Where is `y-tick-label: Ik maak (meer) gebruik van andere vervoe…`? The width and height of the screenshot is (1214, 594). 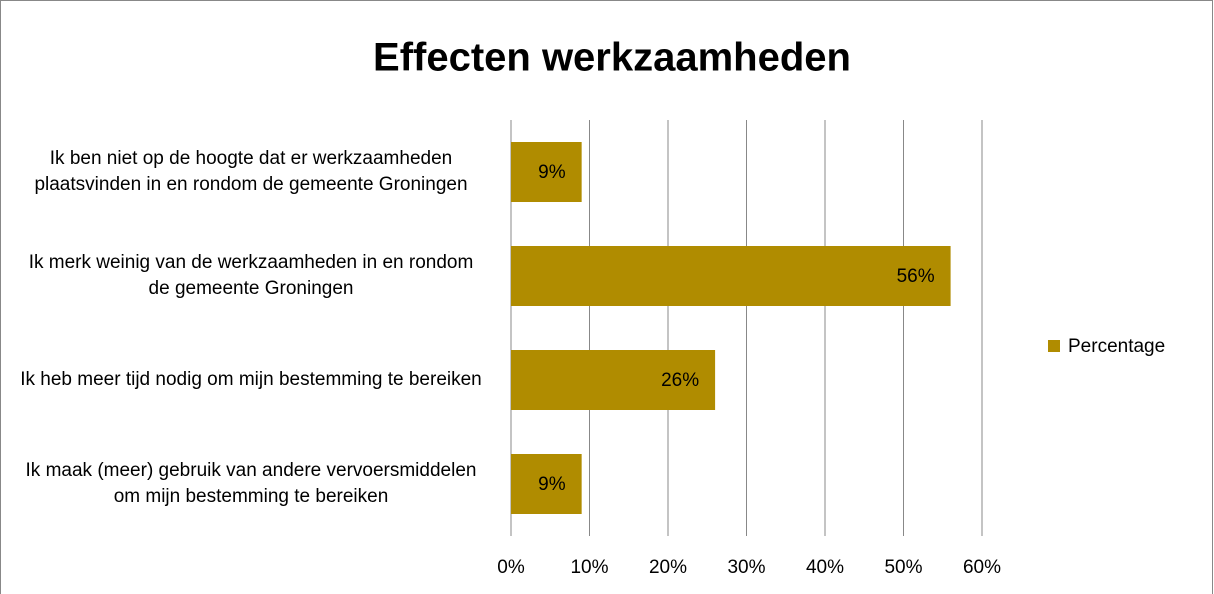 y-tick-label: Ik maak (meer) gebruik van andere vervoe… is located at coordinates (251, 483).